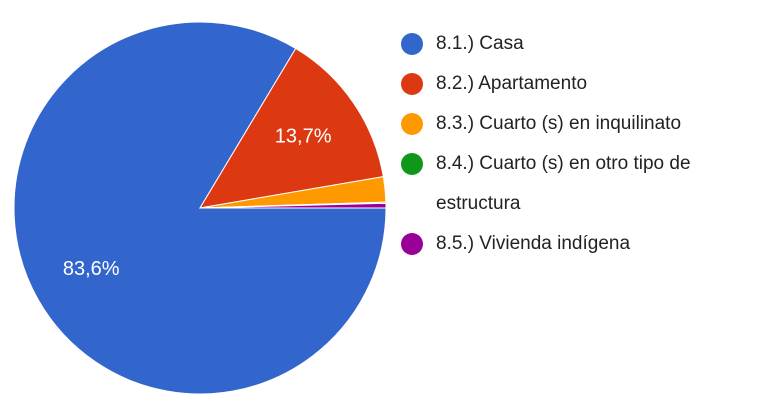 This screenshot has width=775, height=405. What do you see at coordinates (512, 83) in the screenshot?
I see `legend-label: 8.2.) Apartamento` at bounding box center [512, 83].